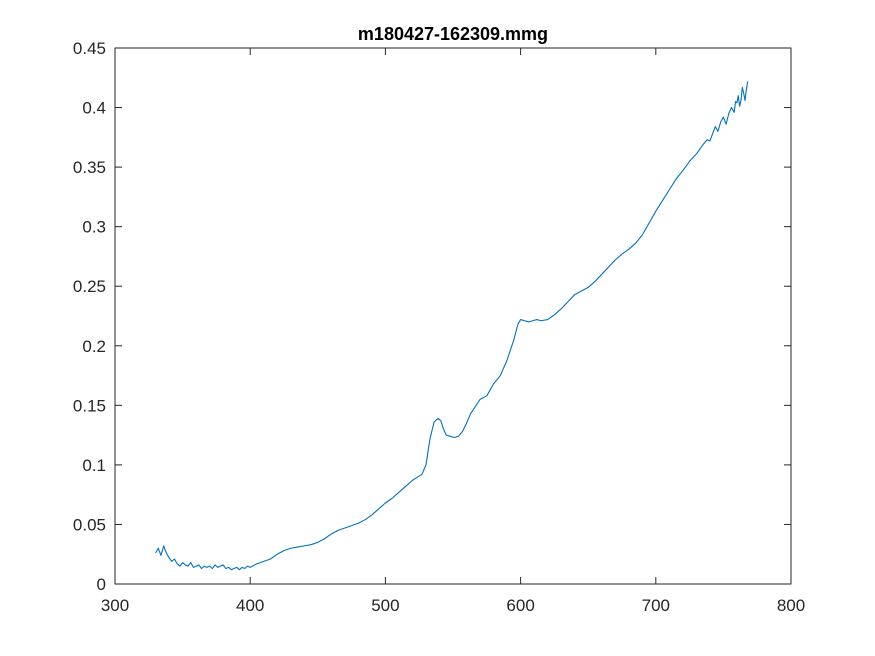  Describe the element at coordinates (250, 605) in the screenshot. I see `x-tick-label: 400` at that location.